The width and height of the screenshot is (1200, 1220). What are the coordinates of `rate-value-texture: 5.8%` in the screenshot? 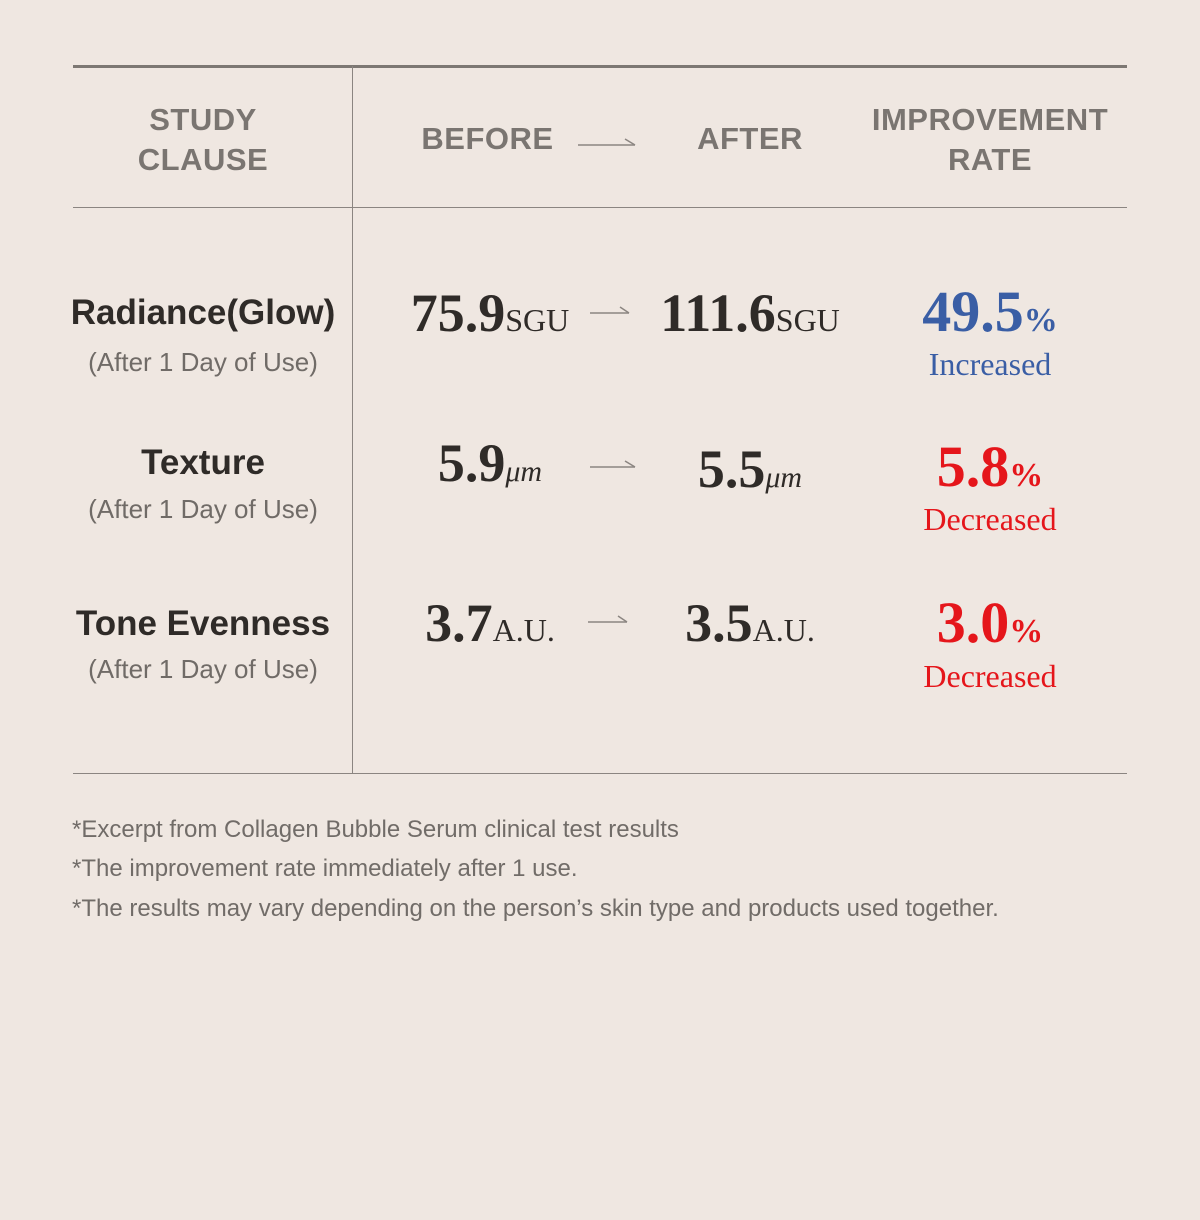 It's located at (990, 466).